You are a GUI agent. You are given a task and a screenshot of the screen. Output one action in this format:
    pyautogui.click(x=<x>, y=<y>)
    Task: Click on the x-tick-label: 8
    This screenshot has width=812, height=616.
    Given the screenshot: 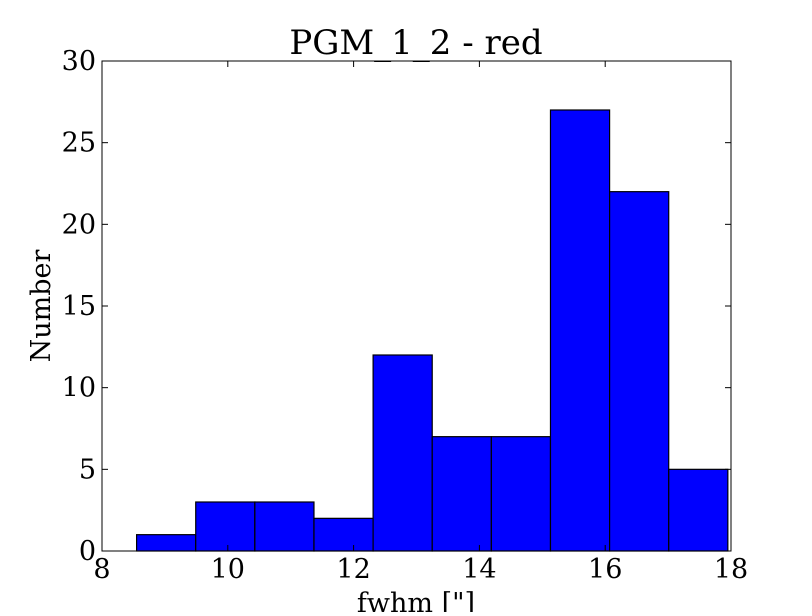 What is the action you would take?
    pyautogui.click(x=101, y=569)
    